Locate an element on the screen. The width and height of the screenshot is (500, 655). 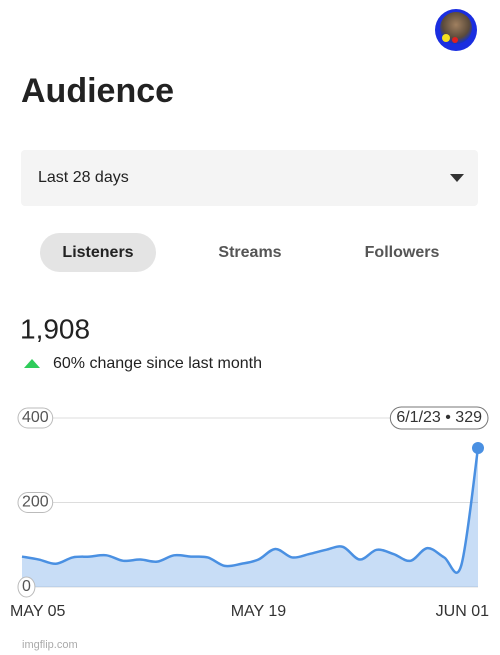
watermark: imgflip.com is located at coordinates (50, 645).